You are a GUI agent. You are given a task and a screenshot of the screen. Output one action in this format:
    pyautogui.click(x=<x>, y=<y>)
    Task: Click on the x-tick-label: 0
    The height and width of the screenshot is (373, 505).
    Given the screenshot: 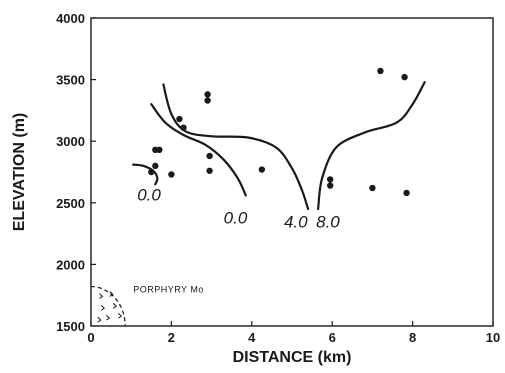 What is the action you would take?
    pyautogui.click(x=90, y=337)
    